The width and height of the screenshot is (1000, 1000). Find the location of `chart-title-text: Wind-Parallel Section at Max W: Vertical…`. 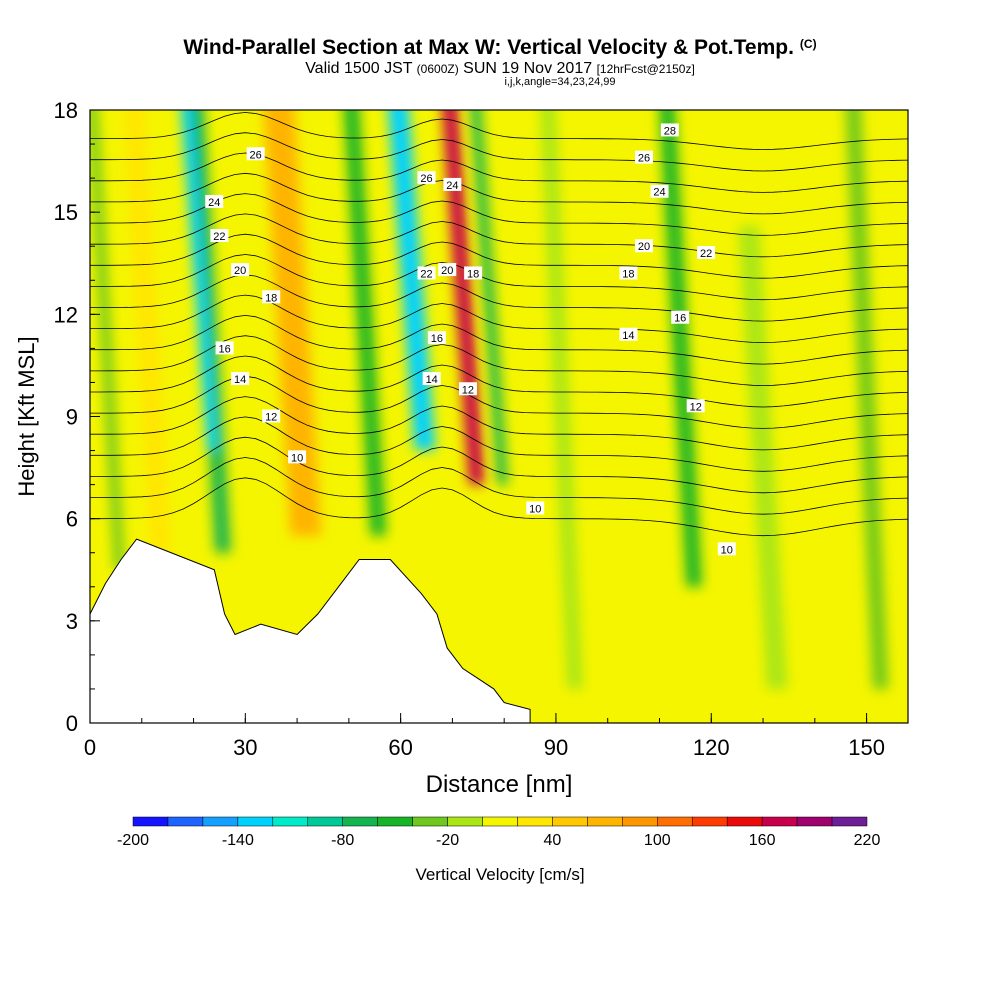

chart-title-text: Wind-Parallel Section at Max W: Vertical… is located at coordinates (488, 47).